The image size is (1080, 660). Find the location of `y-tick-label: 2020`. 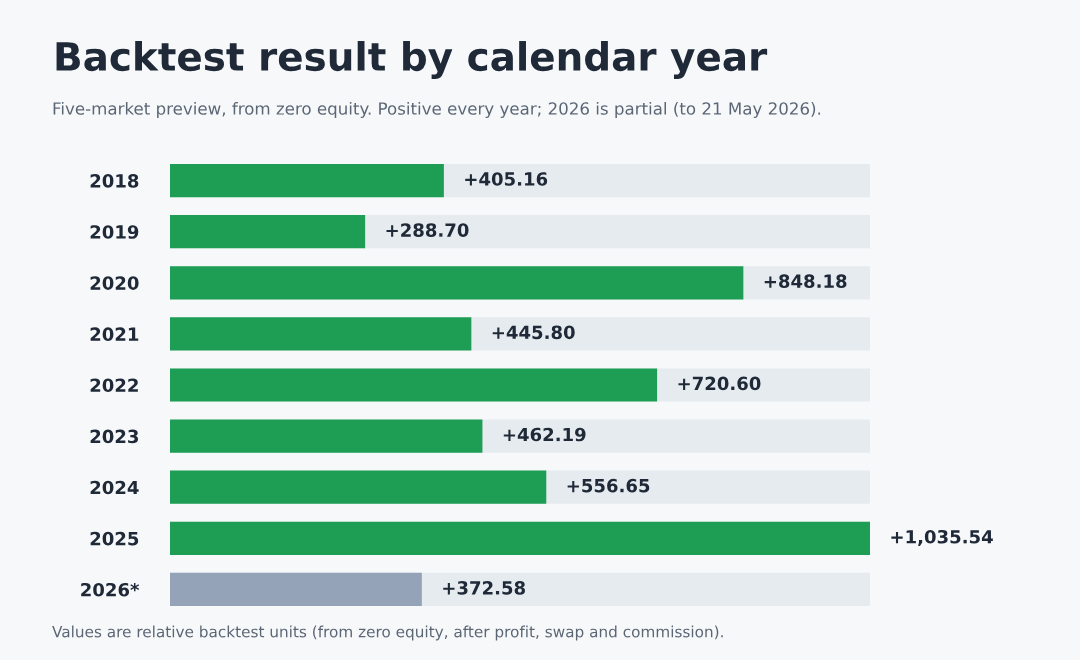

y-tick-label: 2020 is located at coordinates (114, 283).